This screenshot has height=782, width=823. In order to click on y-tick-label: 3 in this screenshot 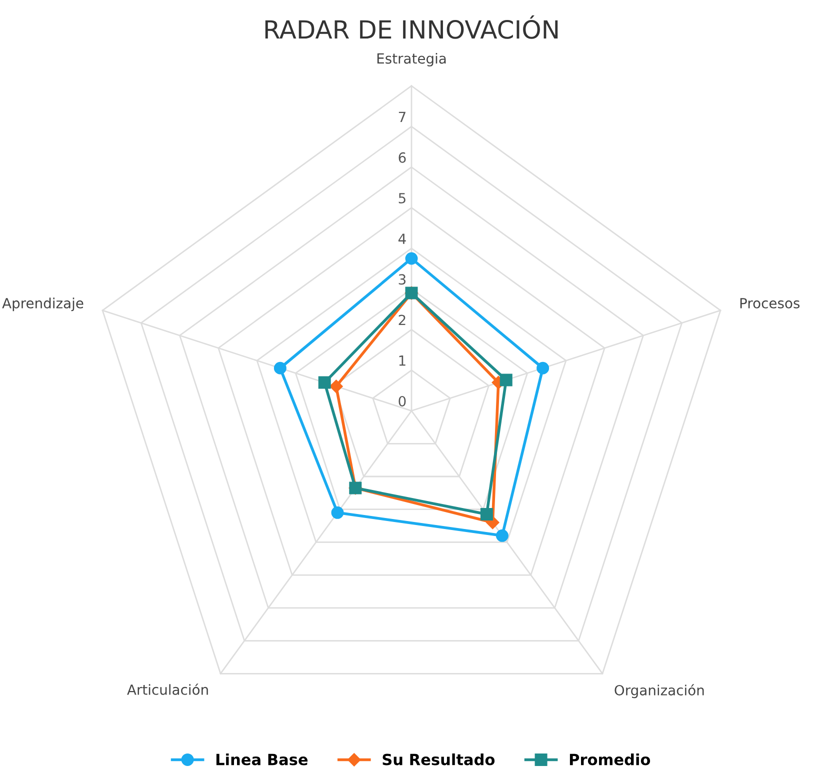, I will do `click(402, 279)`.